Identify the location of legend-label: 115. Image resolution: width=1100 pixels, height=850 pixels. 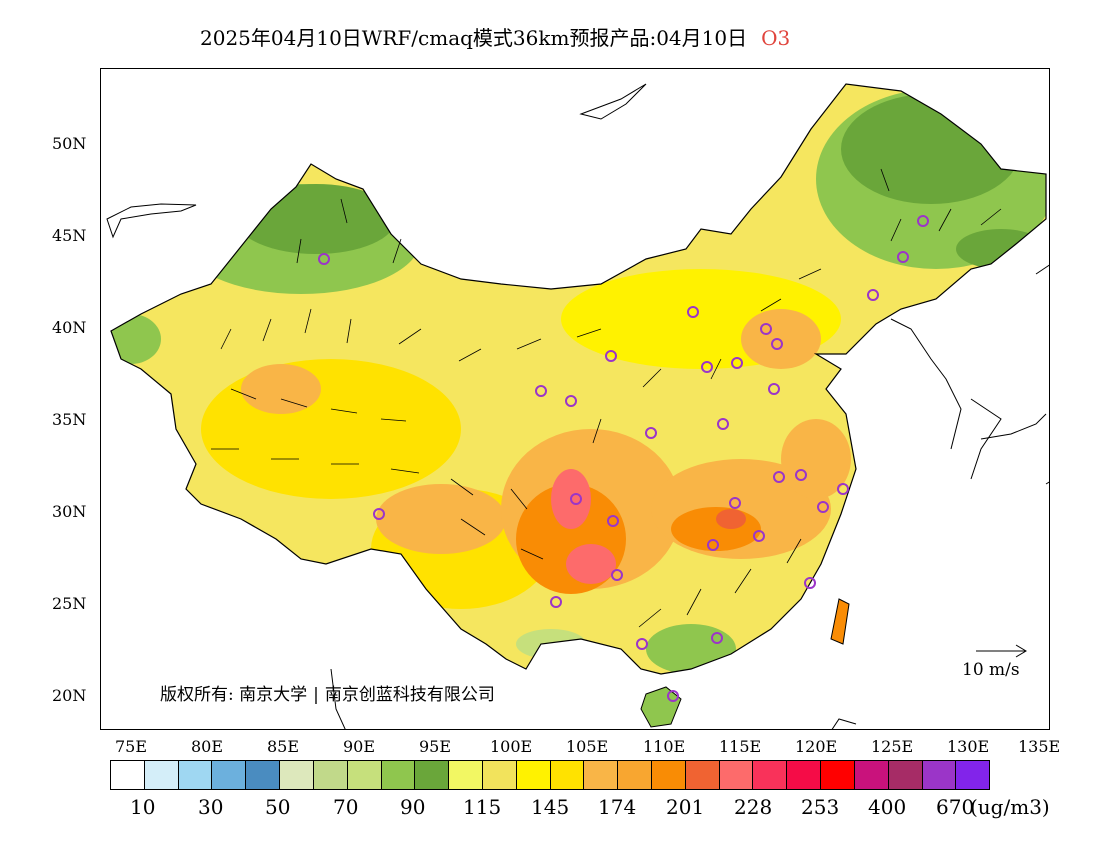
(482, 807).